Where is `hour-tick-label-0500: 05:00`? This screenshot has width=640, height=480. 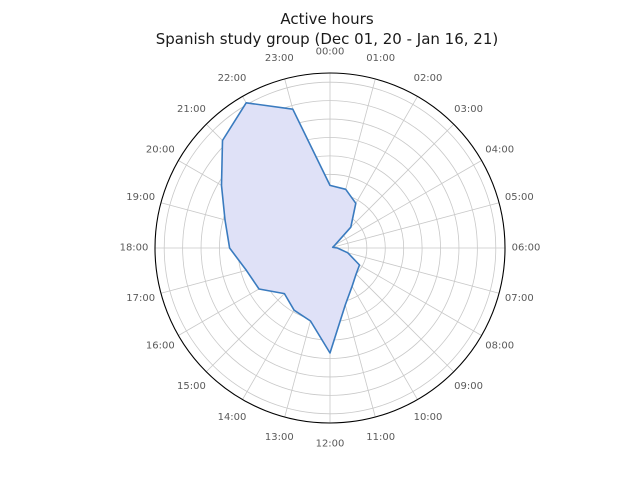
hour-tick-label-0500: 05:00 is located at coordinates (519, 197).